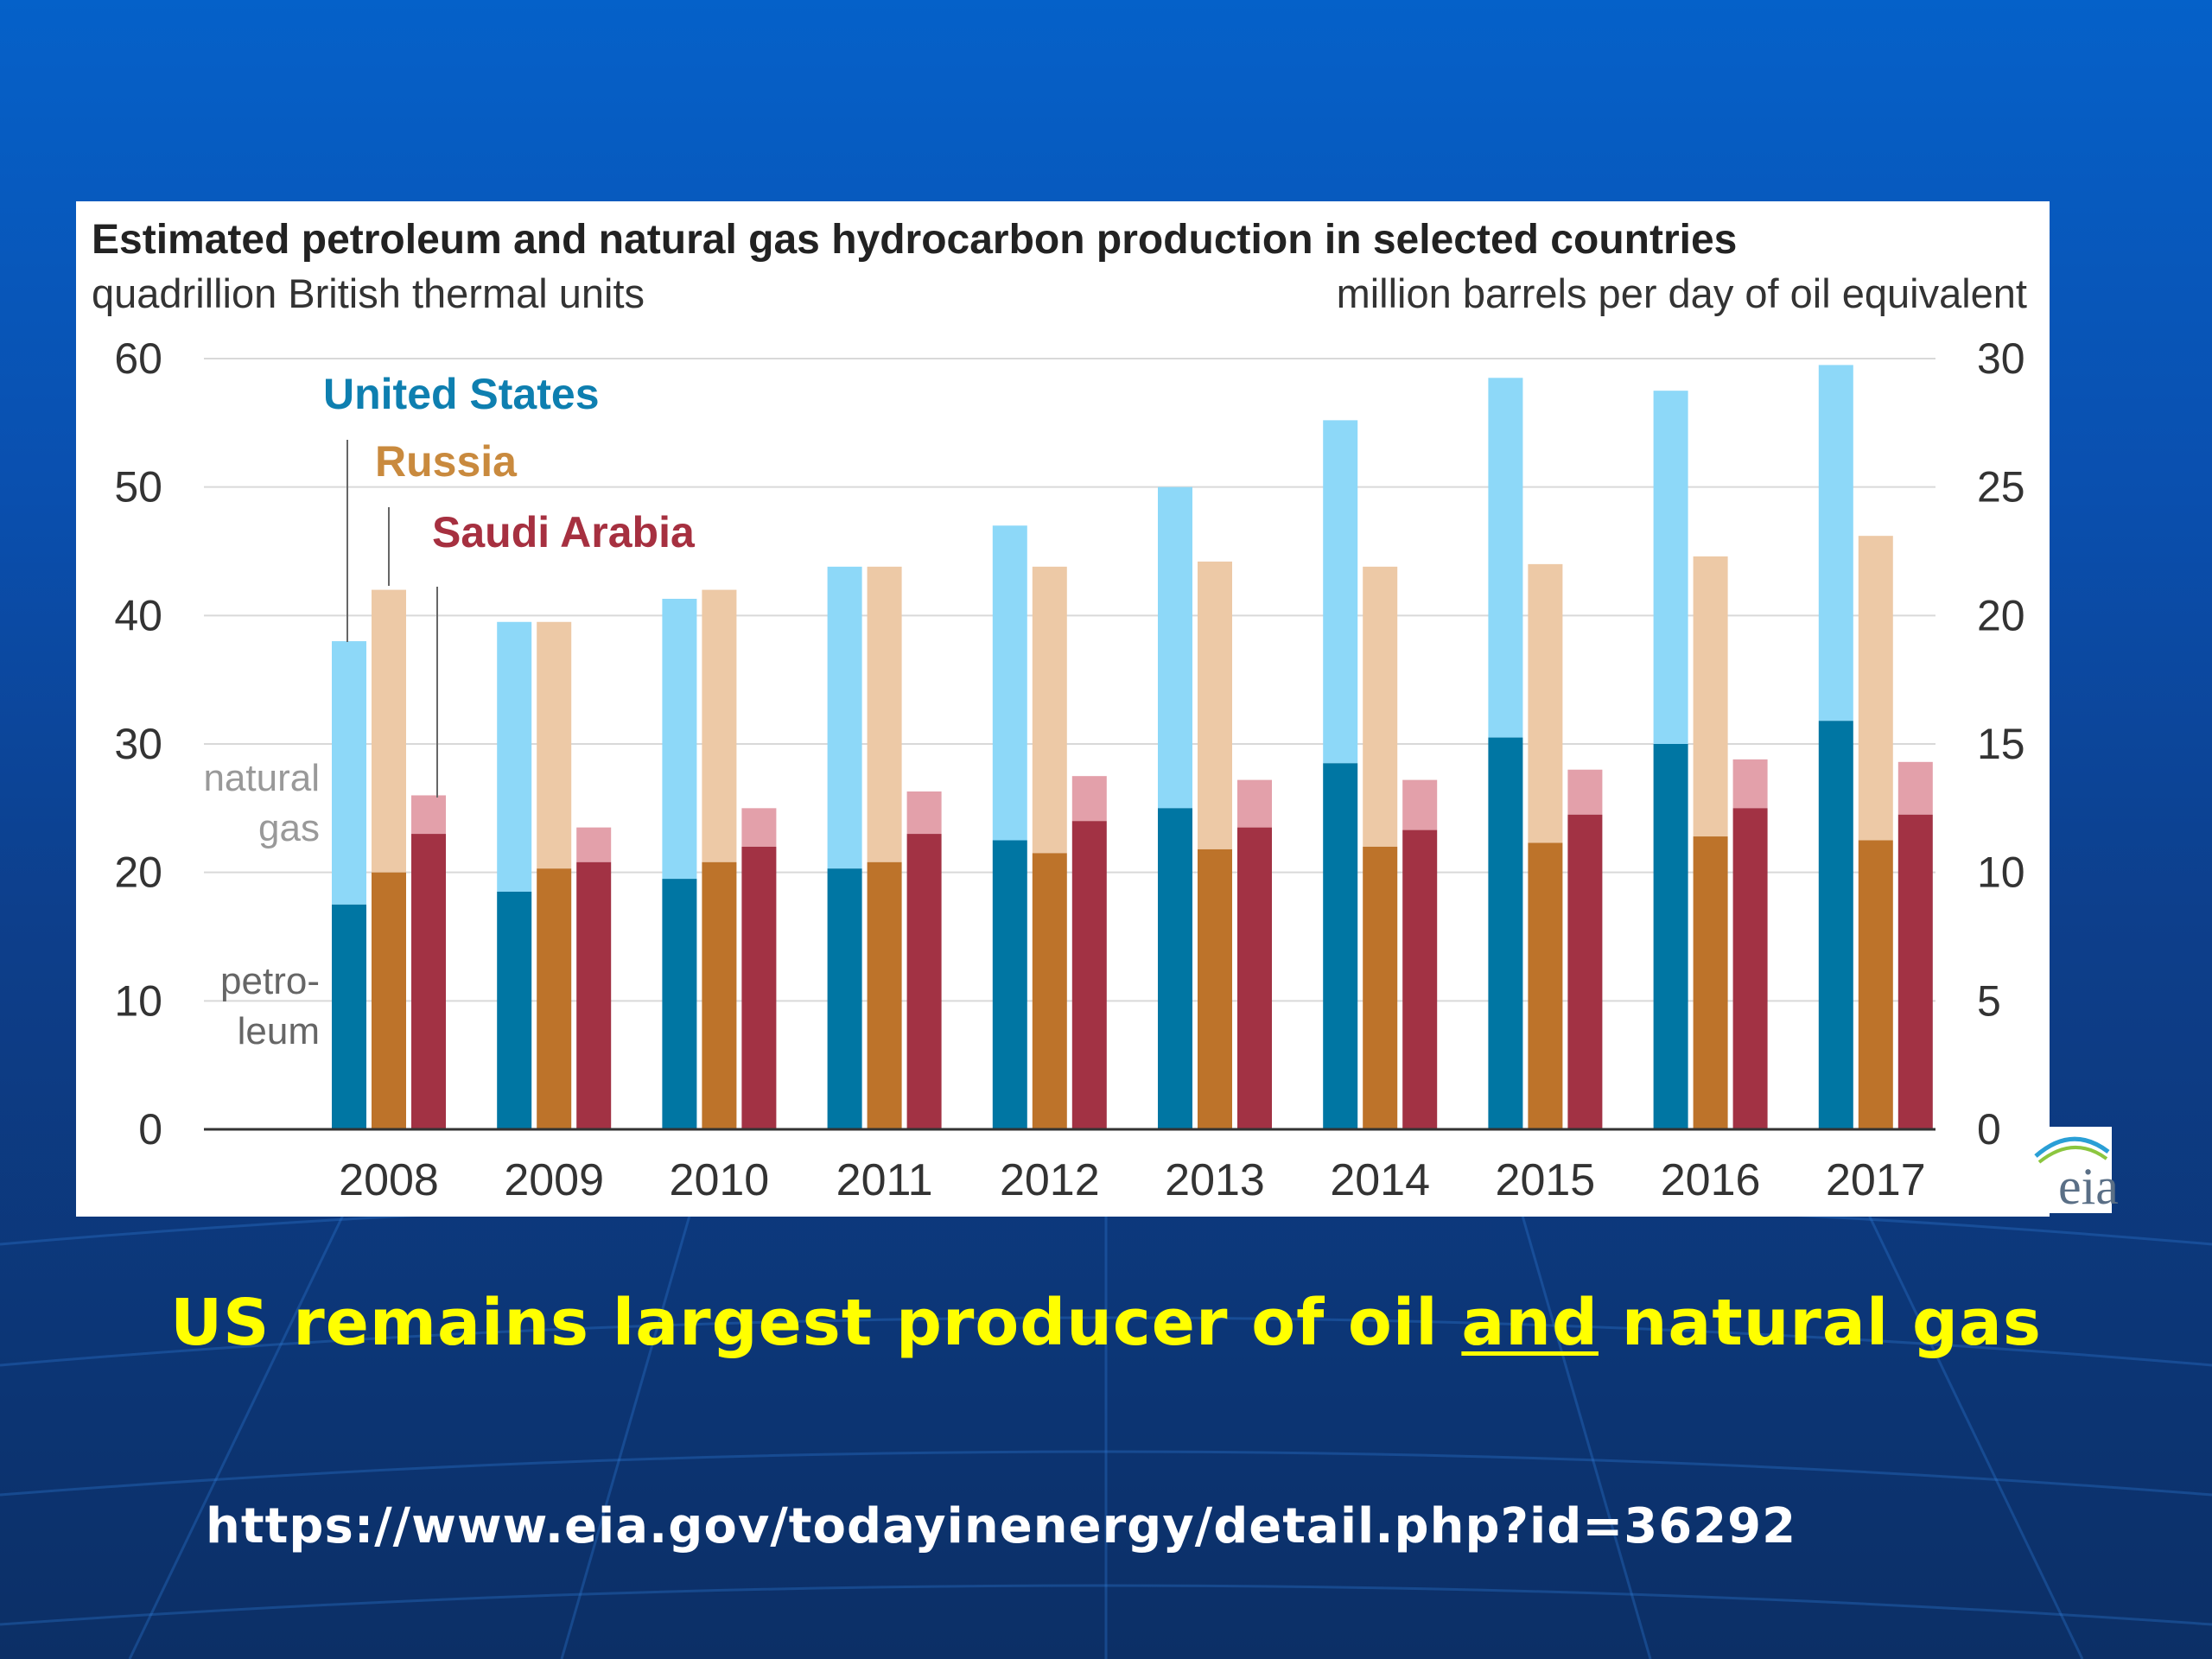 The width and height of the screenshot is (2212, 1659). I want to click on x-axis: 2008 2009 2010 2011 2012 2013 2014 2015 2016 2017, so click(1132, 1180).